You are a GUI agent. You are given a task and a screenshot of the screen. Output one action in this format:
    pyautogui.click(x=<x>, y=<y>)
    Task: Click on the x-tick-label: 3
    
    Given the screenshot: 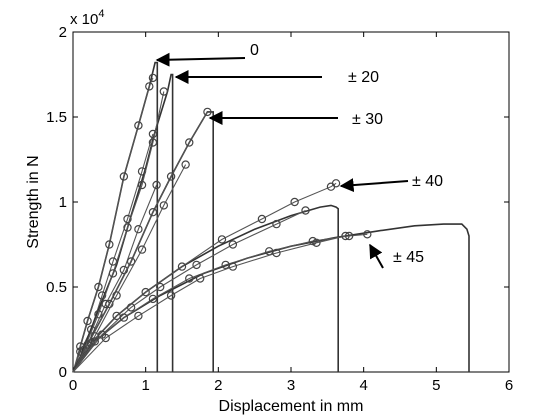 What is the action you would take?
    pyautogui.click(x=291, y=385)
    